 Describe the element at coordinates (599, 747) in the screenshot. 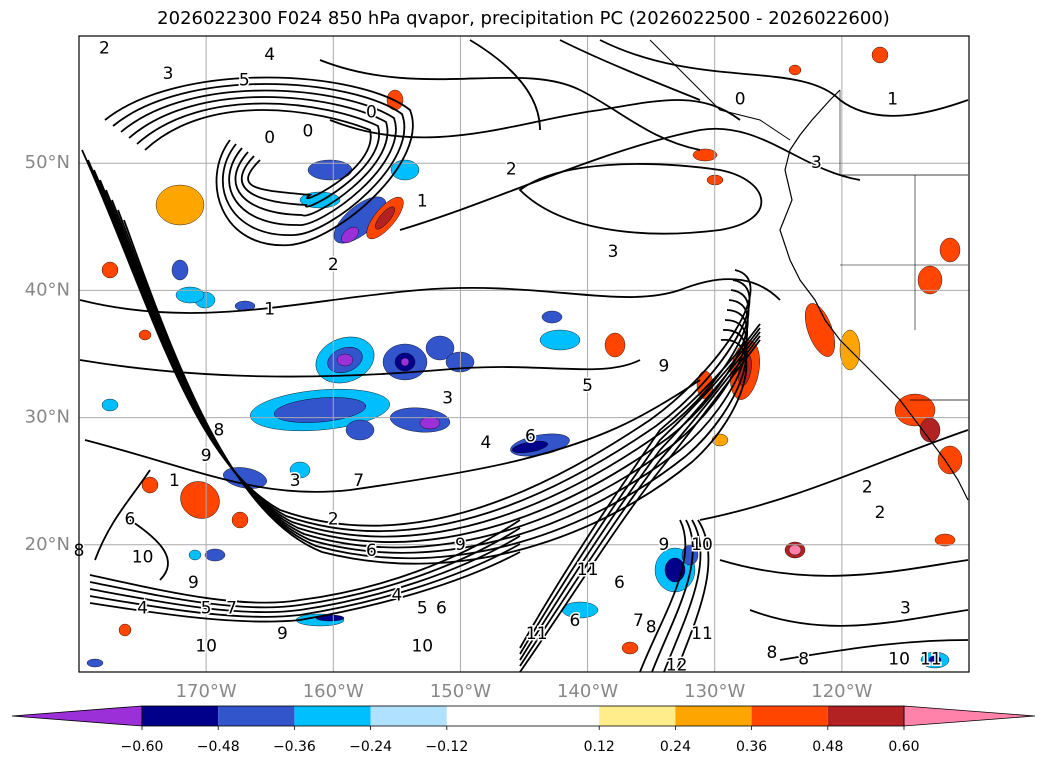

I see `colorbar-tick-label: 0.12` at that location.